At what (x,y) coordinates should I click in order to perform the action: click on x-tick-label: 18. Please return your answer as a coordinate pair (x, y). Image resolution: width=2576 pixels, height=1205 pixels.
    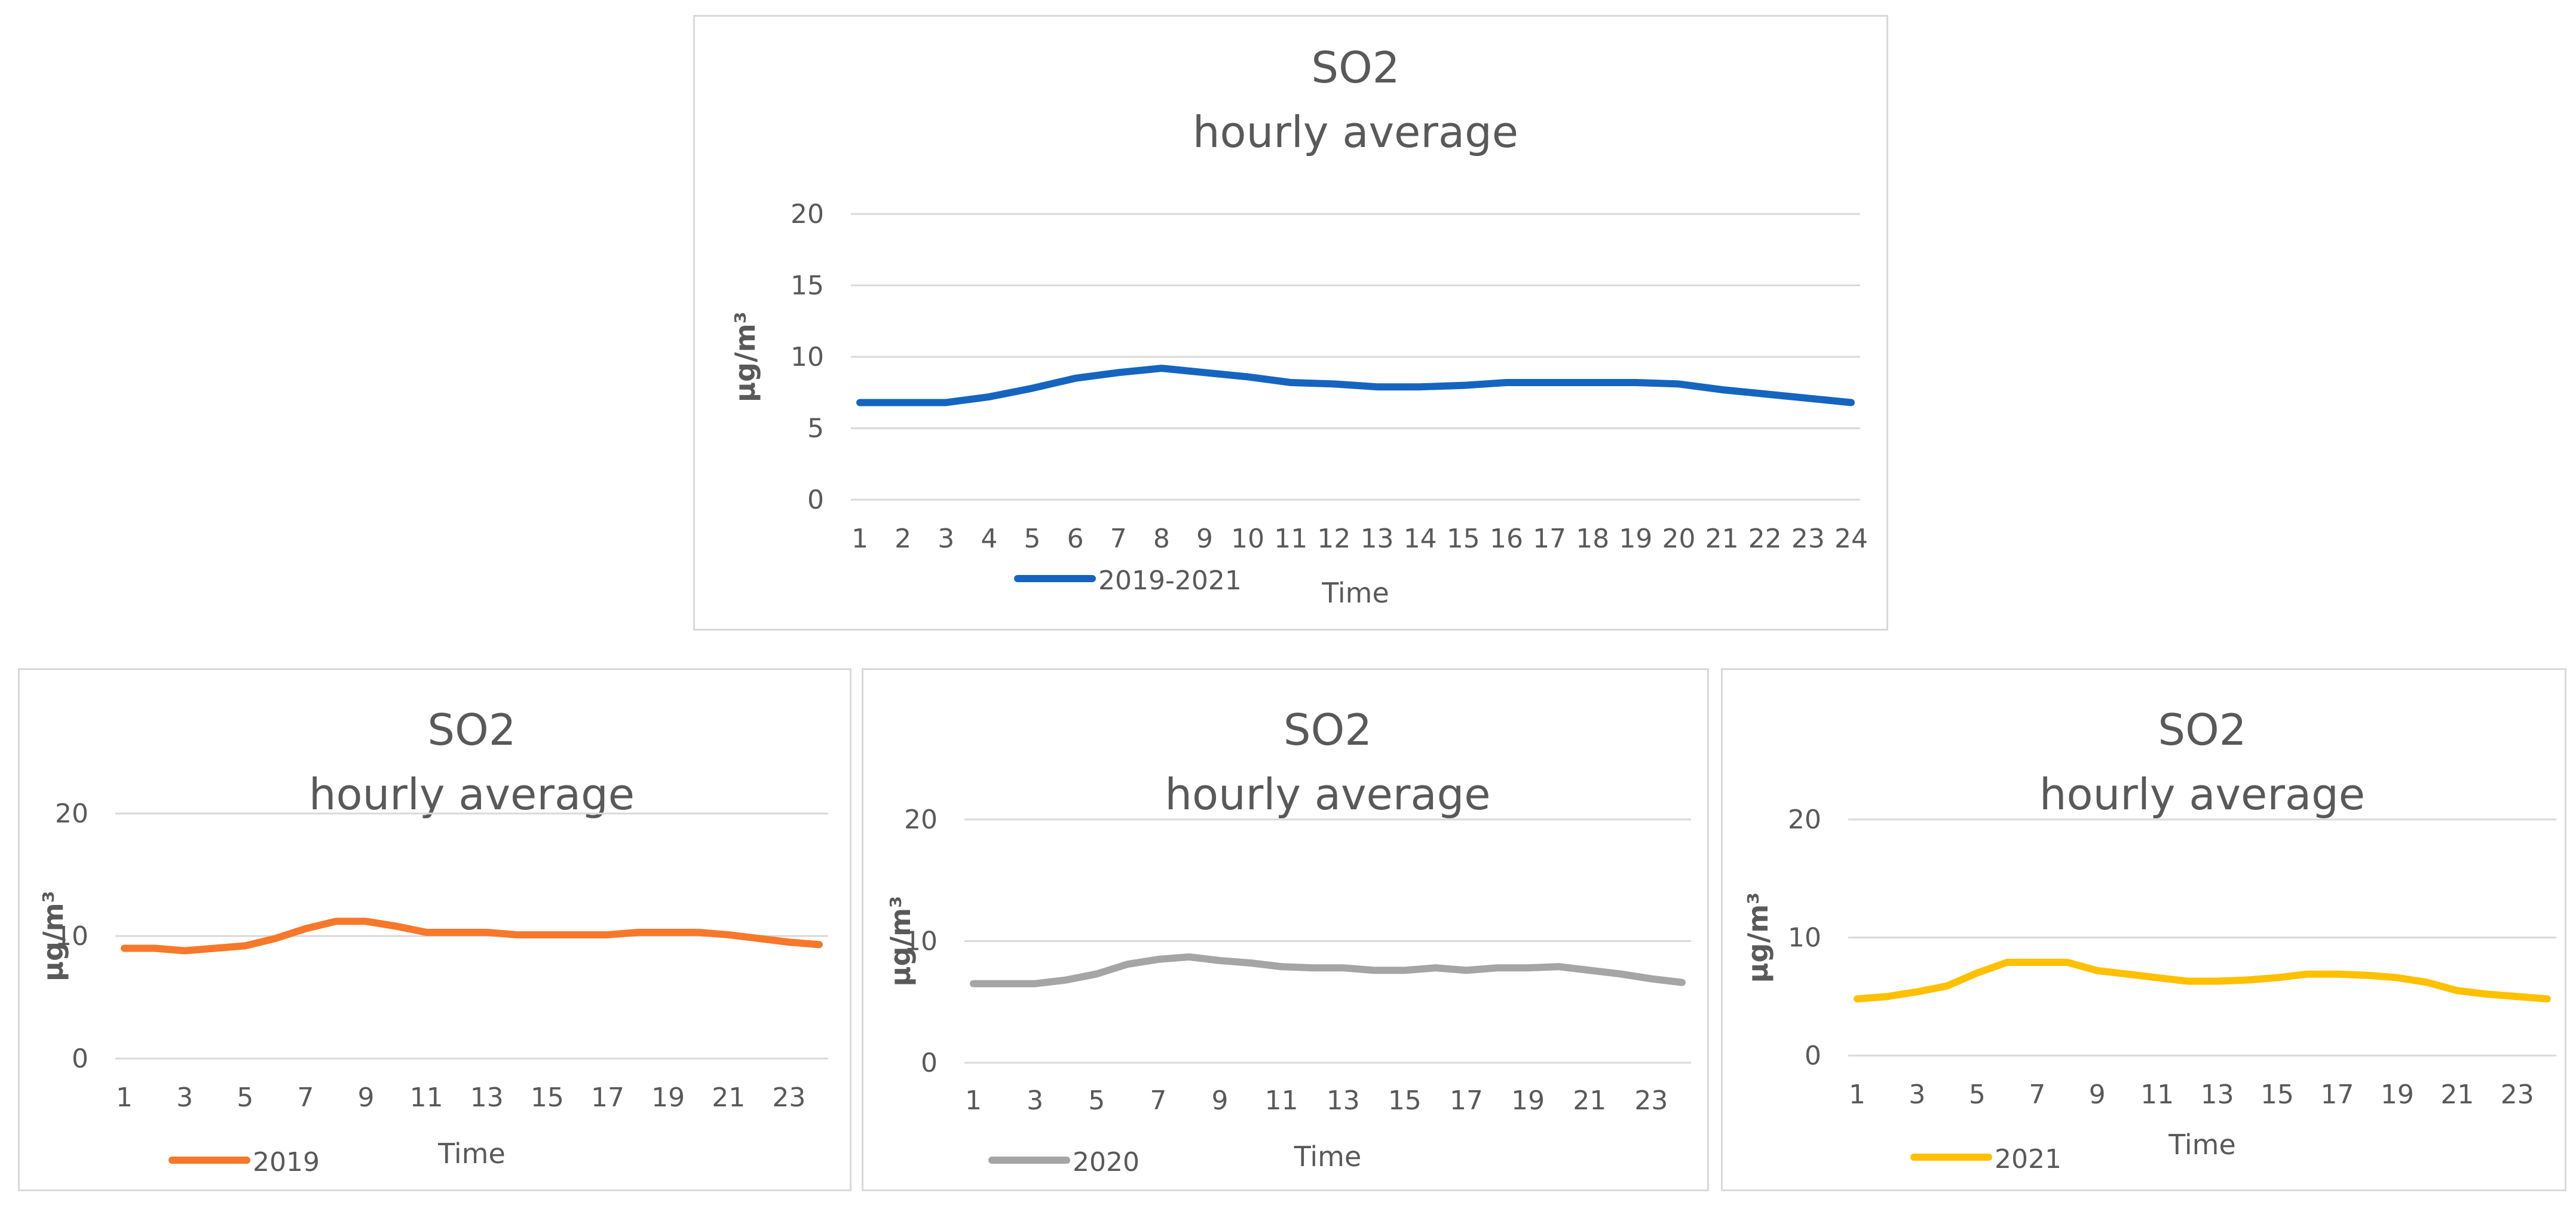
    Looking at the image, I should click on (1593, 539).